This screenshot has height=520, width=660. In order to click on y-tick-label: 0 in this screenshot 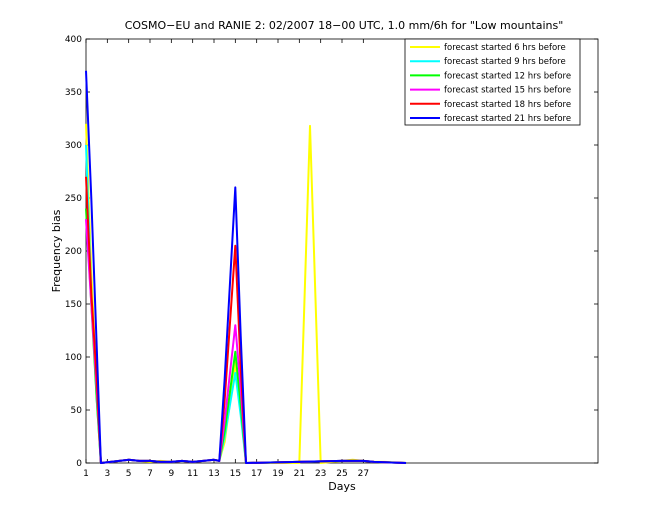, I will do `click(79, 464)`.